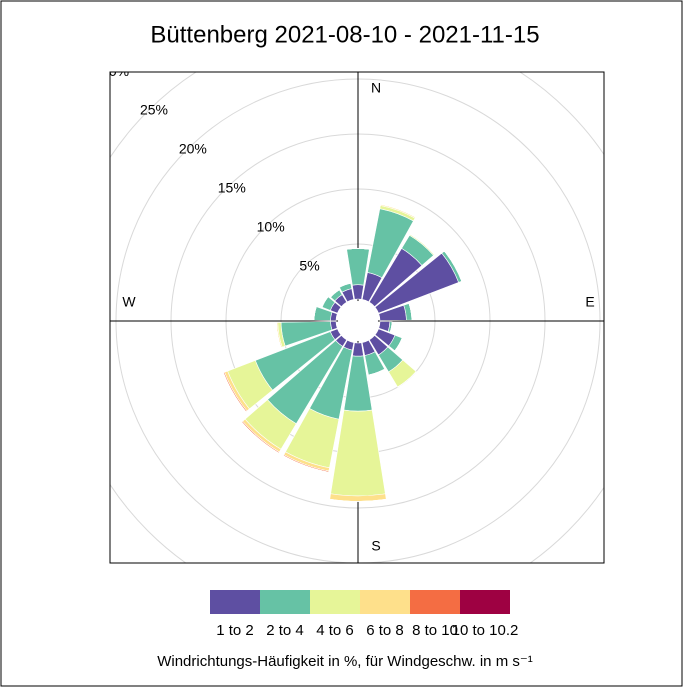  What do you see at coordinates (335, 630) in the screenshot?
I see `legend-label: 4 to 6` at bounding box center [335, 630].